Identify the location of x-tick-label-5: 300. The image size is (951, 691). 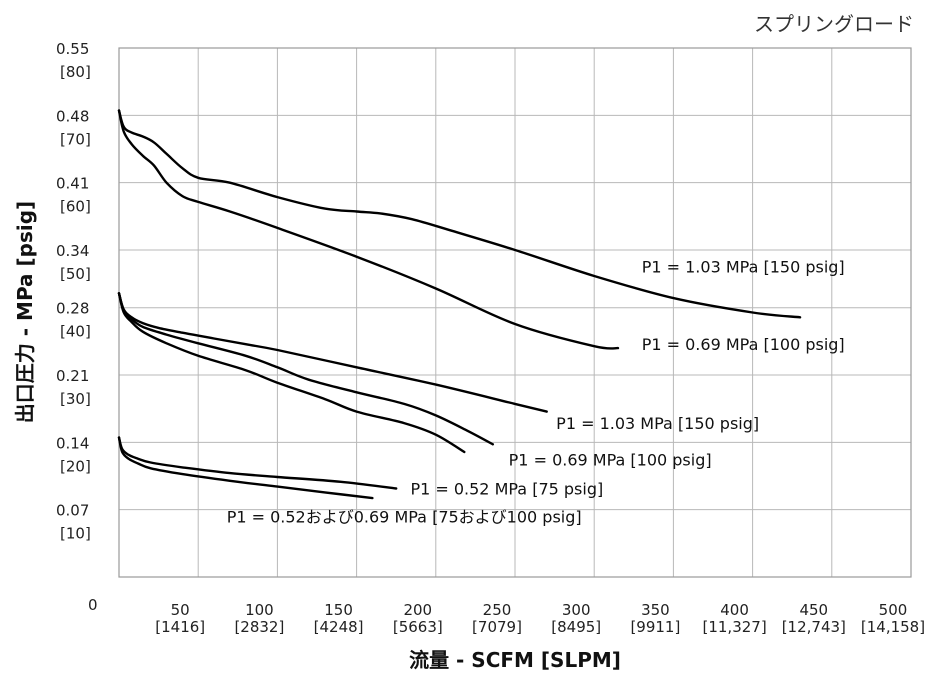
(576, 610).